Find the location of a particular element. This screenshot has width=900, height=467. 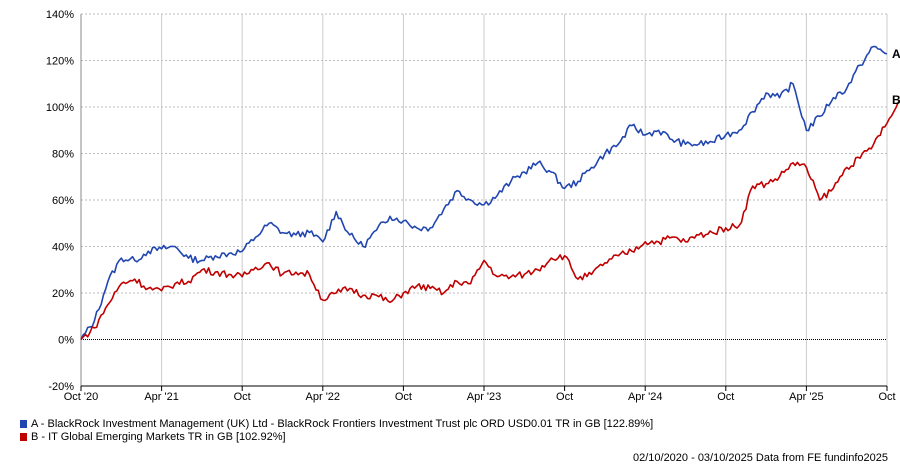

x-tick-label: Oct '20 is located at coordinates (81, 397).